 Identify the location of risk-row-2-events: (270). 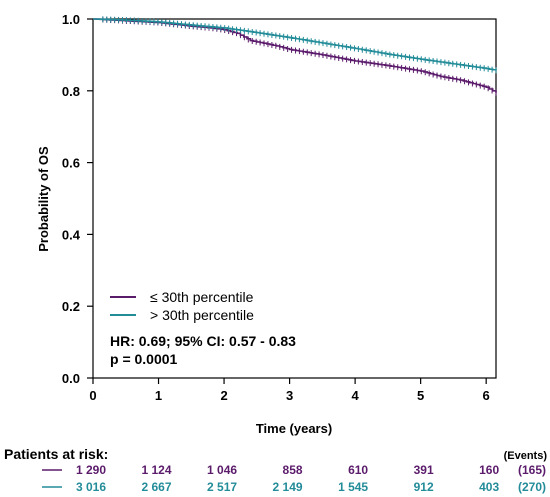
(532, 487).